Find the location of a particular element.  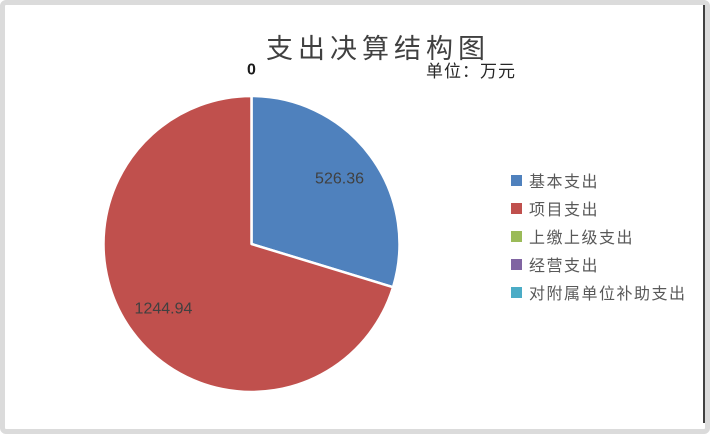

unit-label: 单位：万元 is located at coordinates (471, 71).